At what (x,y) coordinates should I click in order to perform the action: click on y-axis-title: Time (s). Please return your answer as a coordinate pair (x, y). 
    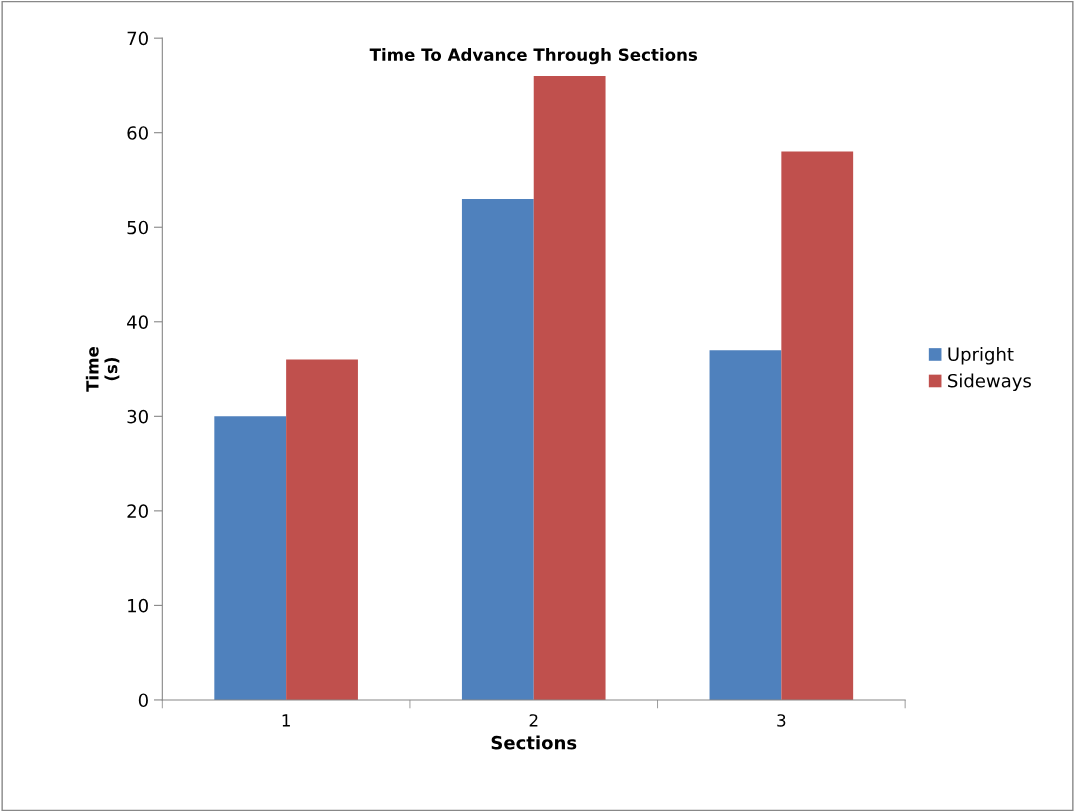
    Looking at the image, I should click on (102, 369).